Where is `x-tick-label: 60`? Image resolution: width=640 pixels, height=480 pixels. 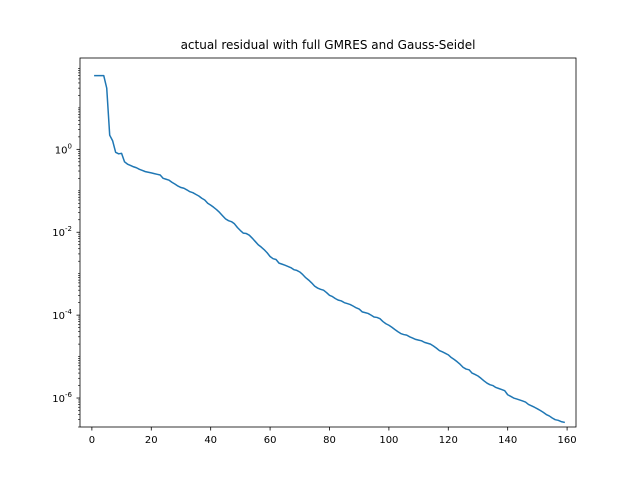 x-tick-label: 60 is located at coordinates (270, 440).